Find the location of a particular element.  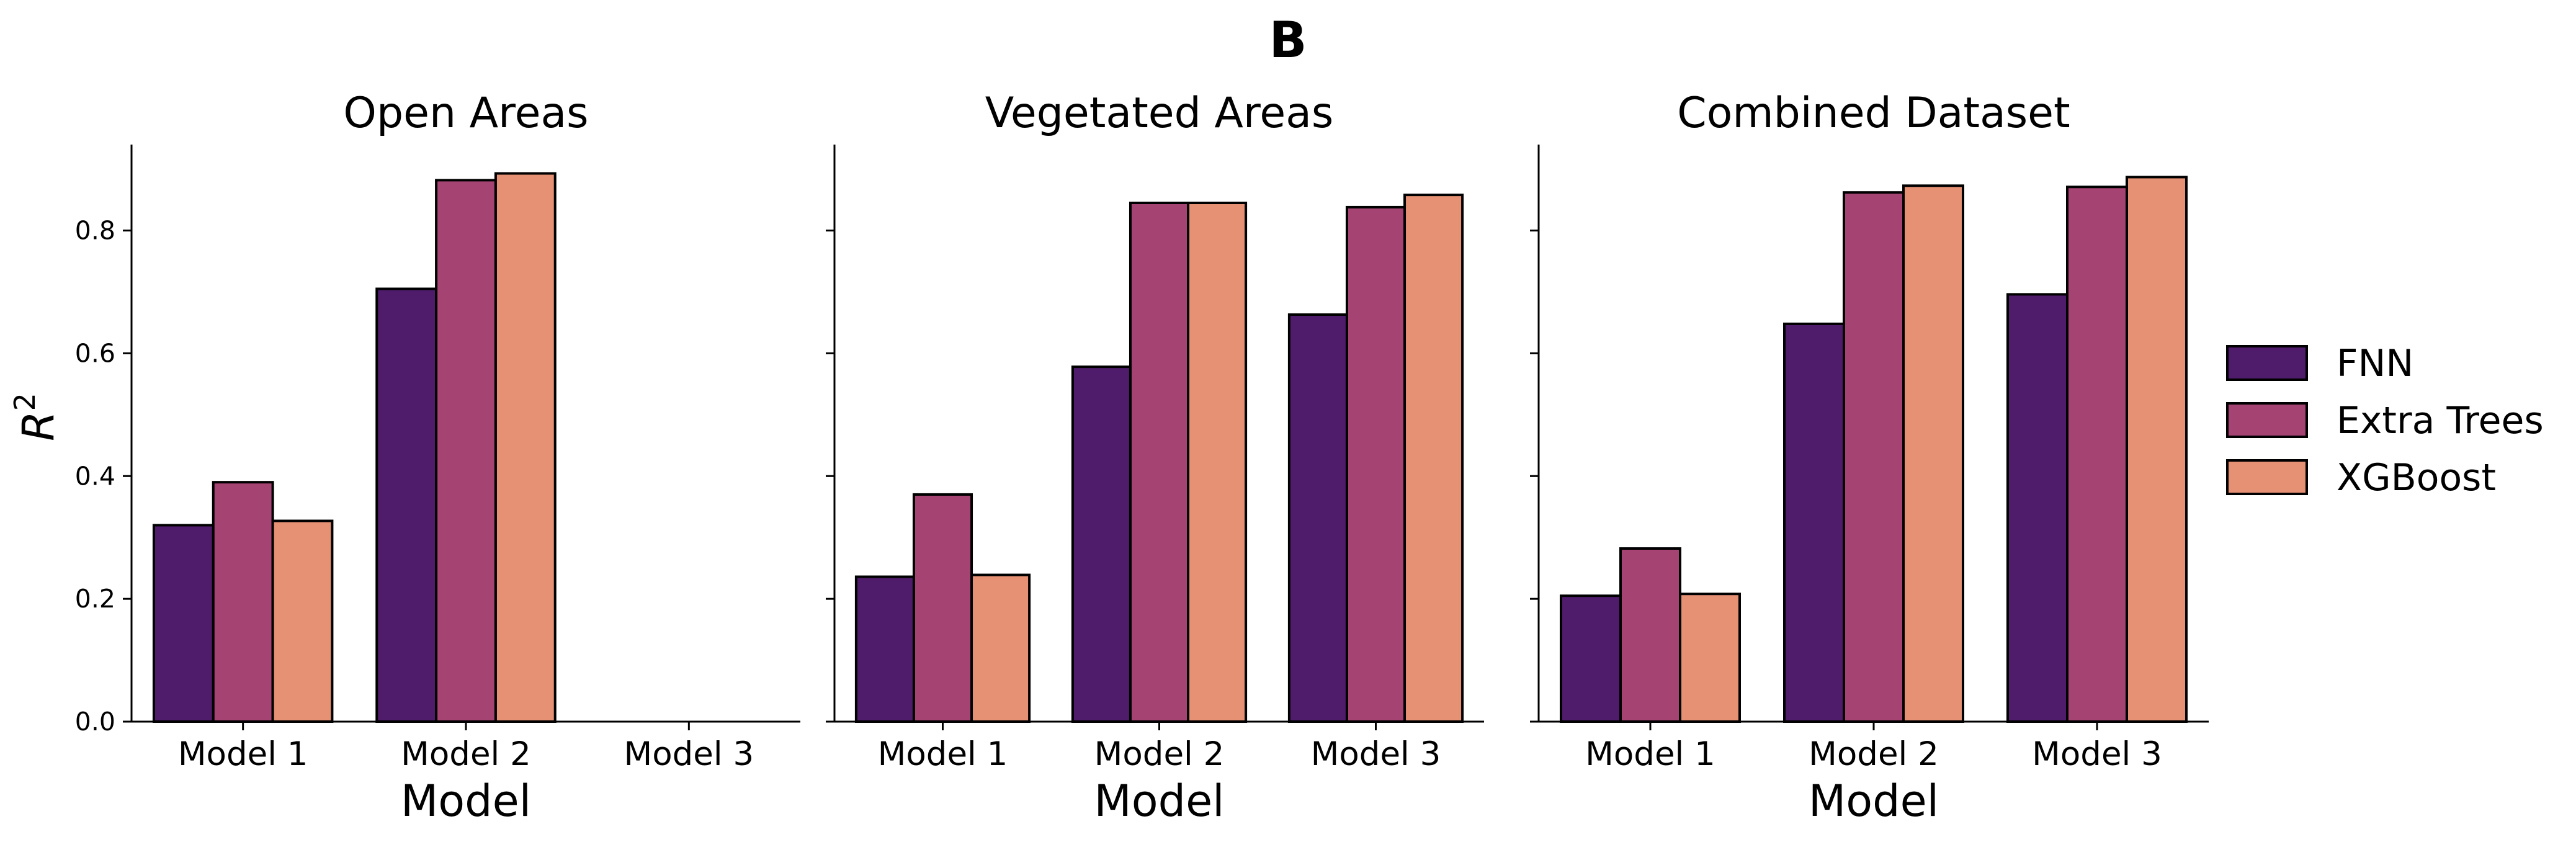

y-axis-label-sup: 2 is located at coordinates (25, 402).